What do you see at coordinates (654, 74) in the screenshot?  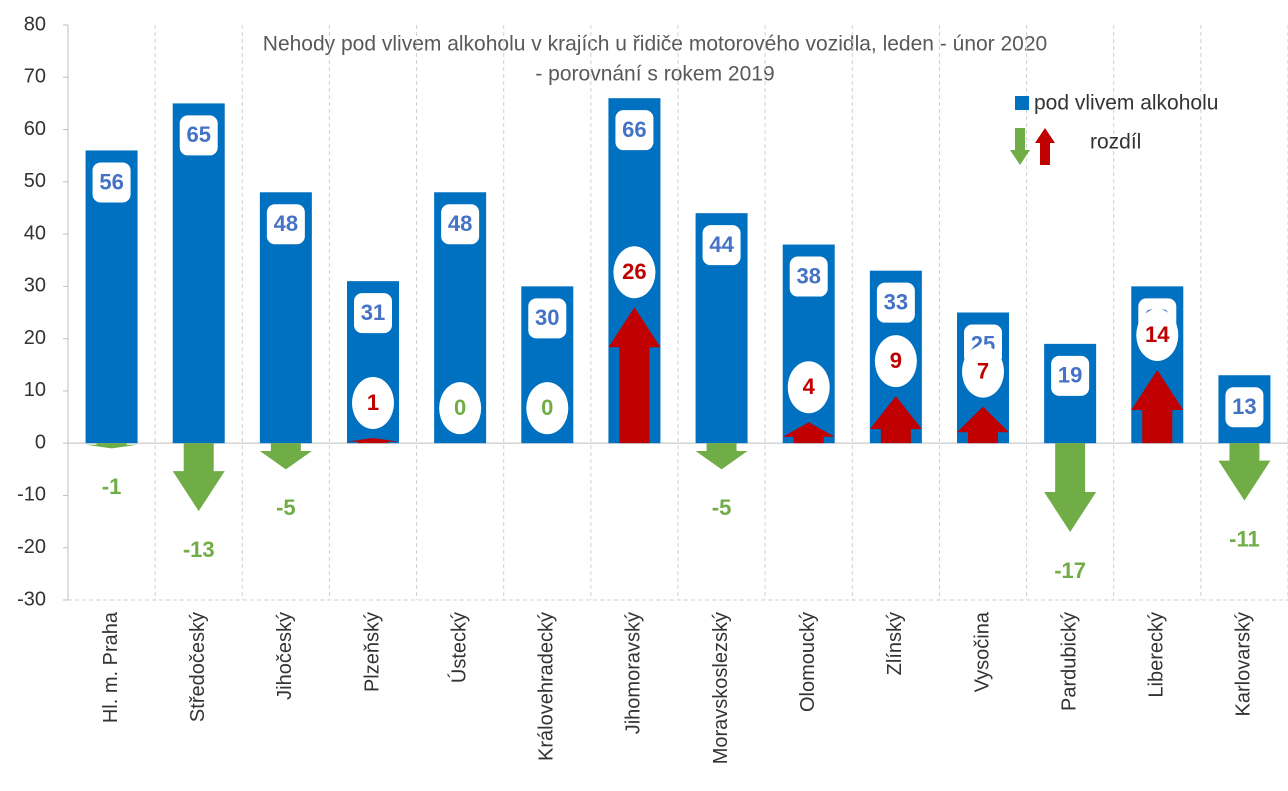 I see `chart-subtitle: - porovnání s rokem 2019` at bounding box center [654, 74].